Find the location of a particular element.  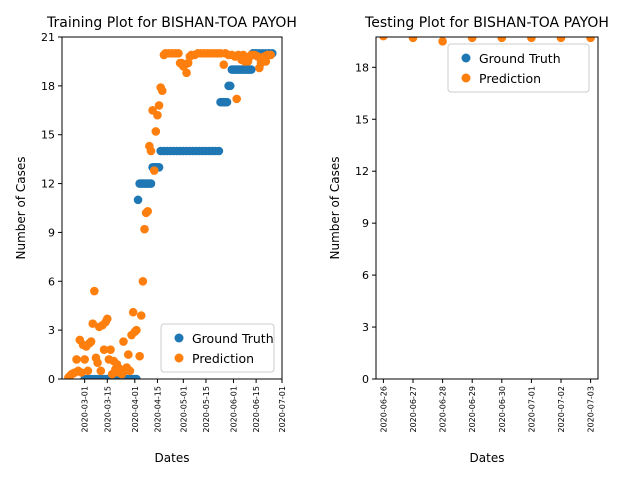

training-y-axis-label: Number of Cases is located at coordinates (21, 207).